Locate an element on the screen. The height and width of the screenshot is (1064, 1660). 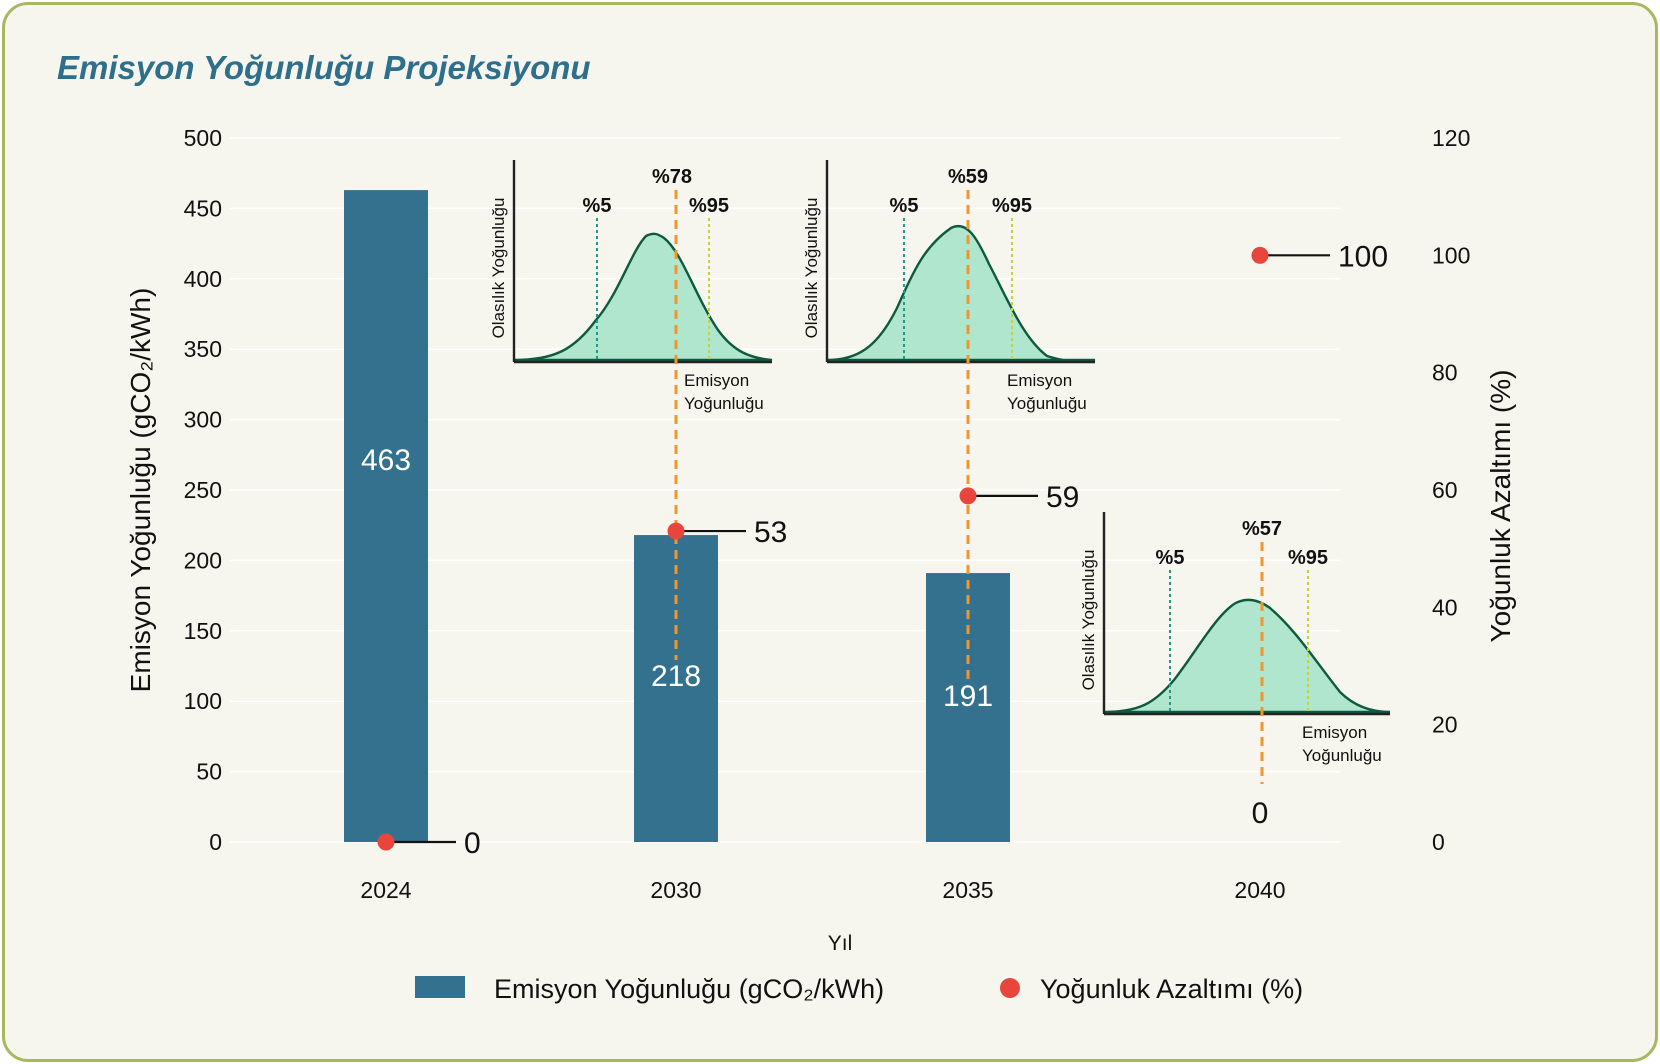
legend-label-bars: Emisyon Yoğunluğu (gCO₂/kWh) is located at coordinates (689, 989).